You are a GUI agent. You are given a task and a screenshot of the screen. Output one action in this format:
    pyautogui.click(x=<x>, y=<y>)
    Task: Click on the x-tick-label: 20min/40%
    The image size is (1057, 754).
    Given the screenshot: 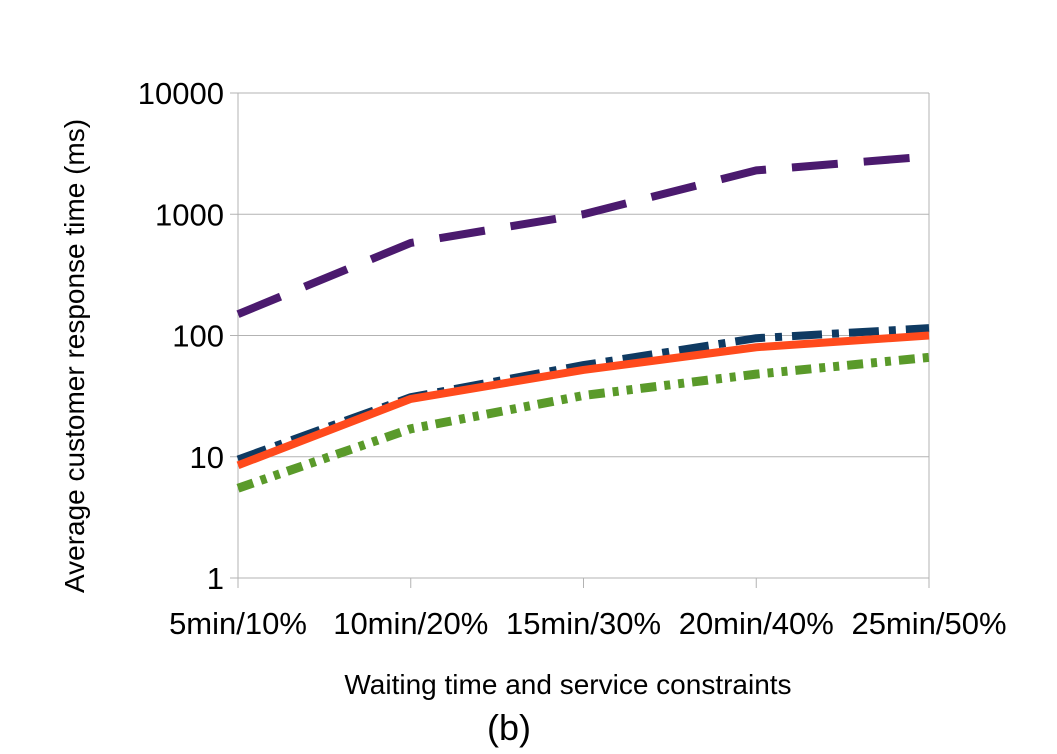 What is the action you would take?
    pyautogui.click(x=756, y=623)
    